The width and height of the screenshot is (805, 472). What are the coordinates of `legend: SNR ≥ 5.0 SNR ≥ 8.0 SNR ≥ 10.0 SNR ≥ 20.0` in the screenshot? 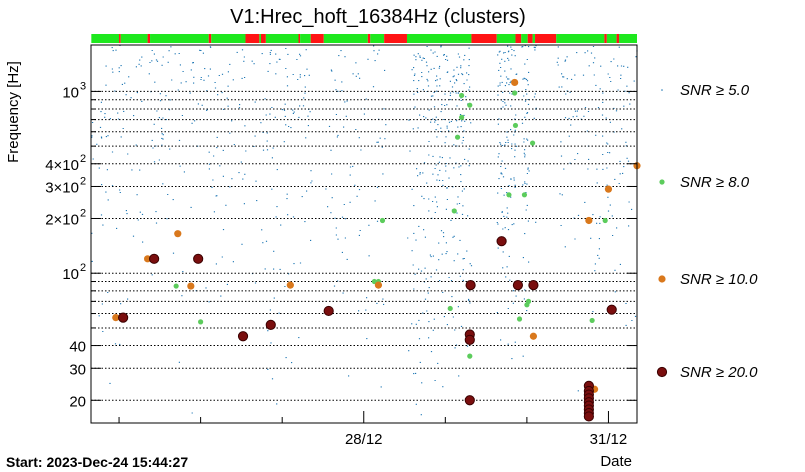 It's located at (707, 231).